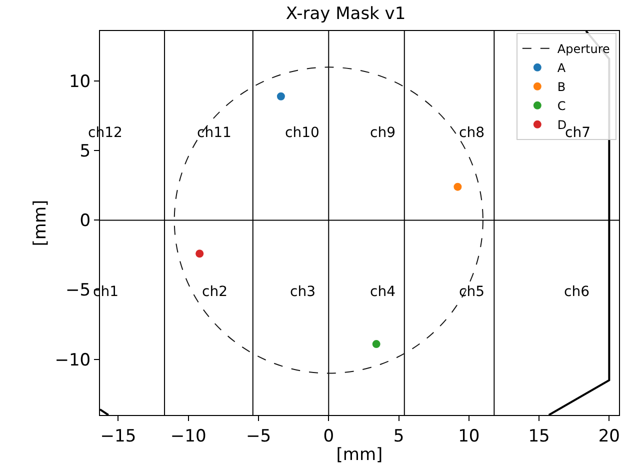  What do you see at coordinates (577, 133) in the screenshot?
I see `annotation: ch7` at bounding box center [577, 133].